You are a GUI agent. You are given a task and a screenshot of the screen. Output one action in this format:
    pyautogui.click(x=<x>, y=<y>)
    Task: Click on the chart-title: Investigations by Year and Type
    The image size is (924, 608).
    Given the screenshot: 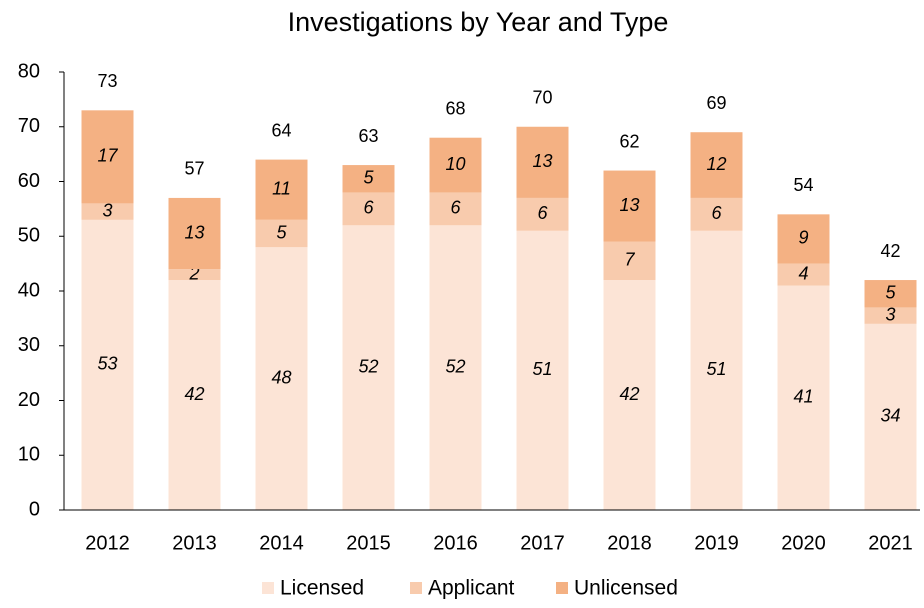 What is the action you would take?
    pyautogui.click(x=478, y=22)
    